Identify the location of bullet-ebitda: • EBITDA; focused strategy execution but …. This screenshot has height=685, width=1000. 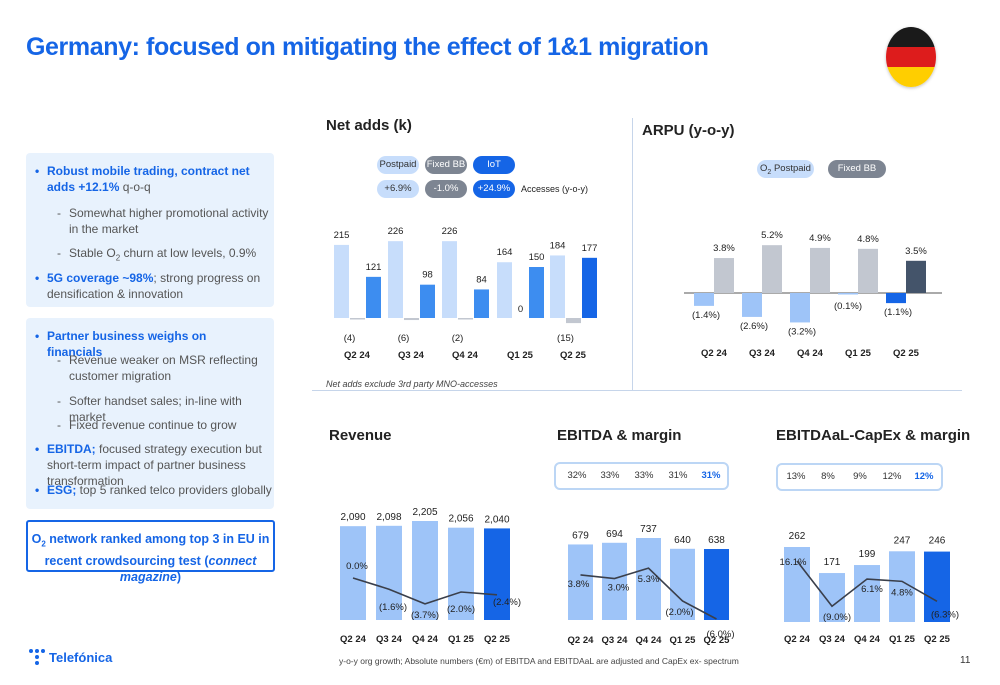
(148, 465).